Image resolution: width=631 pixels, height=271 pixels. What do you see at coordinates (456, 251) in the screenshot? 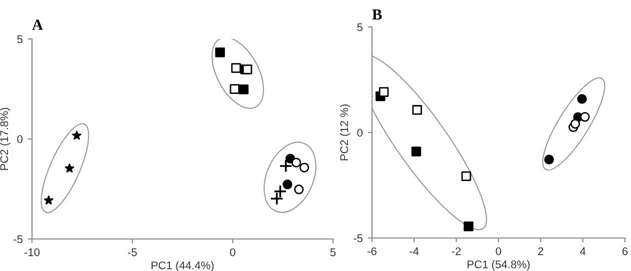
I see `x-tick-label: -2` at bounding box center [456, 251].